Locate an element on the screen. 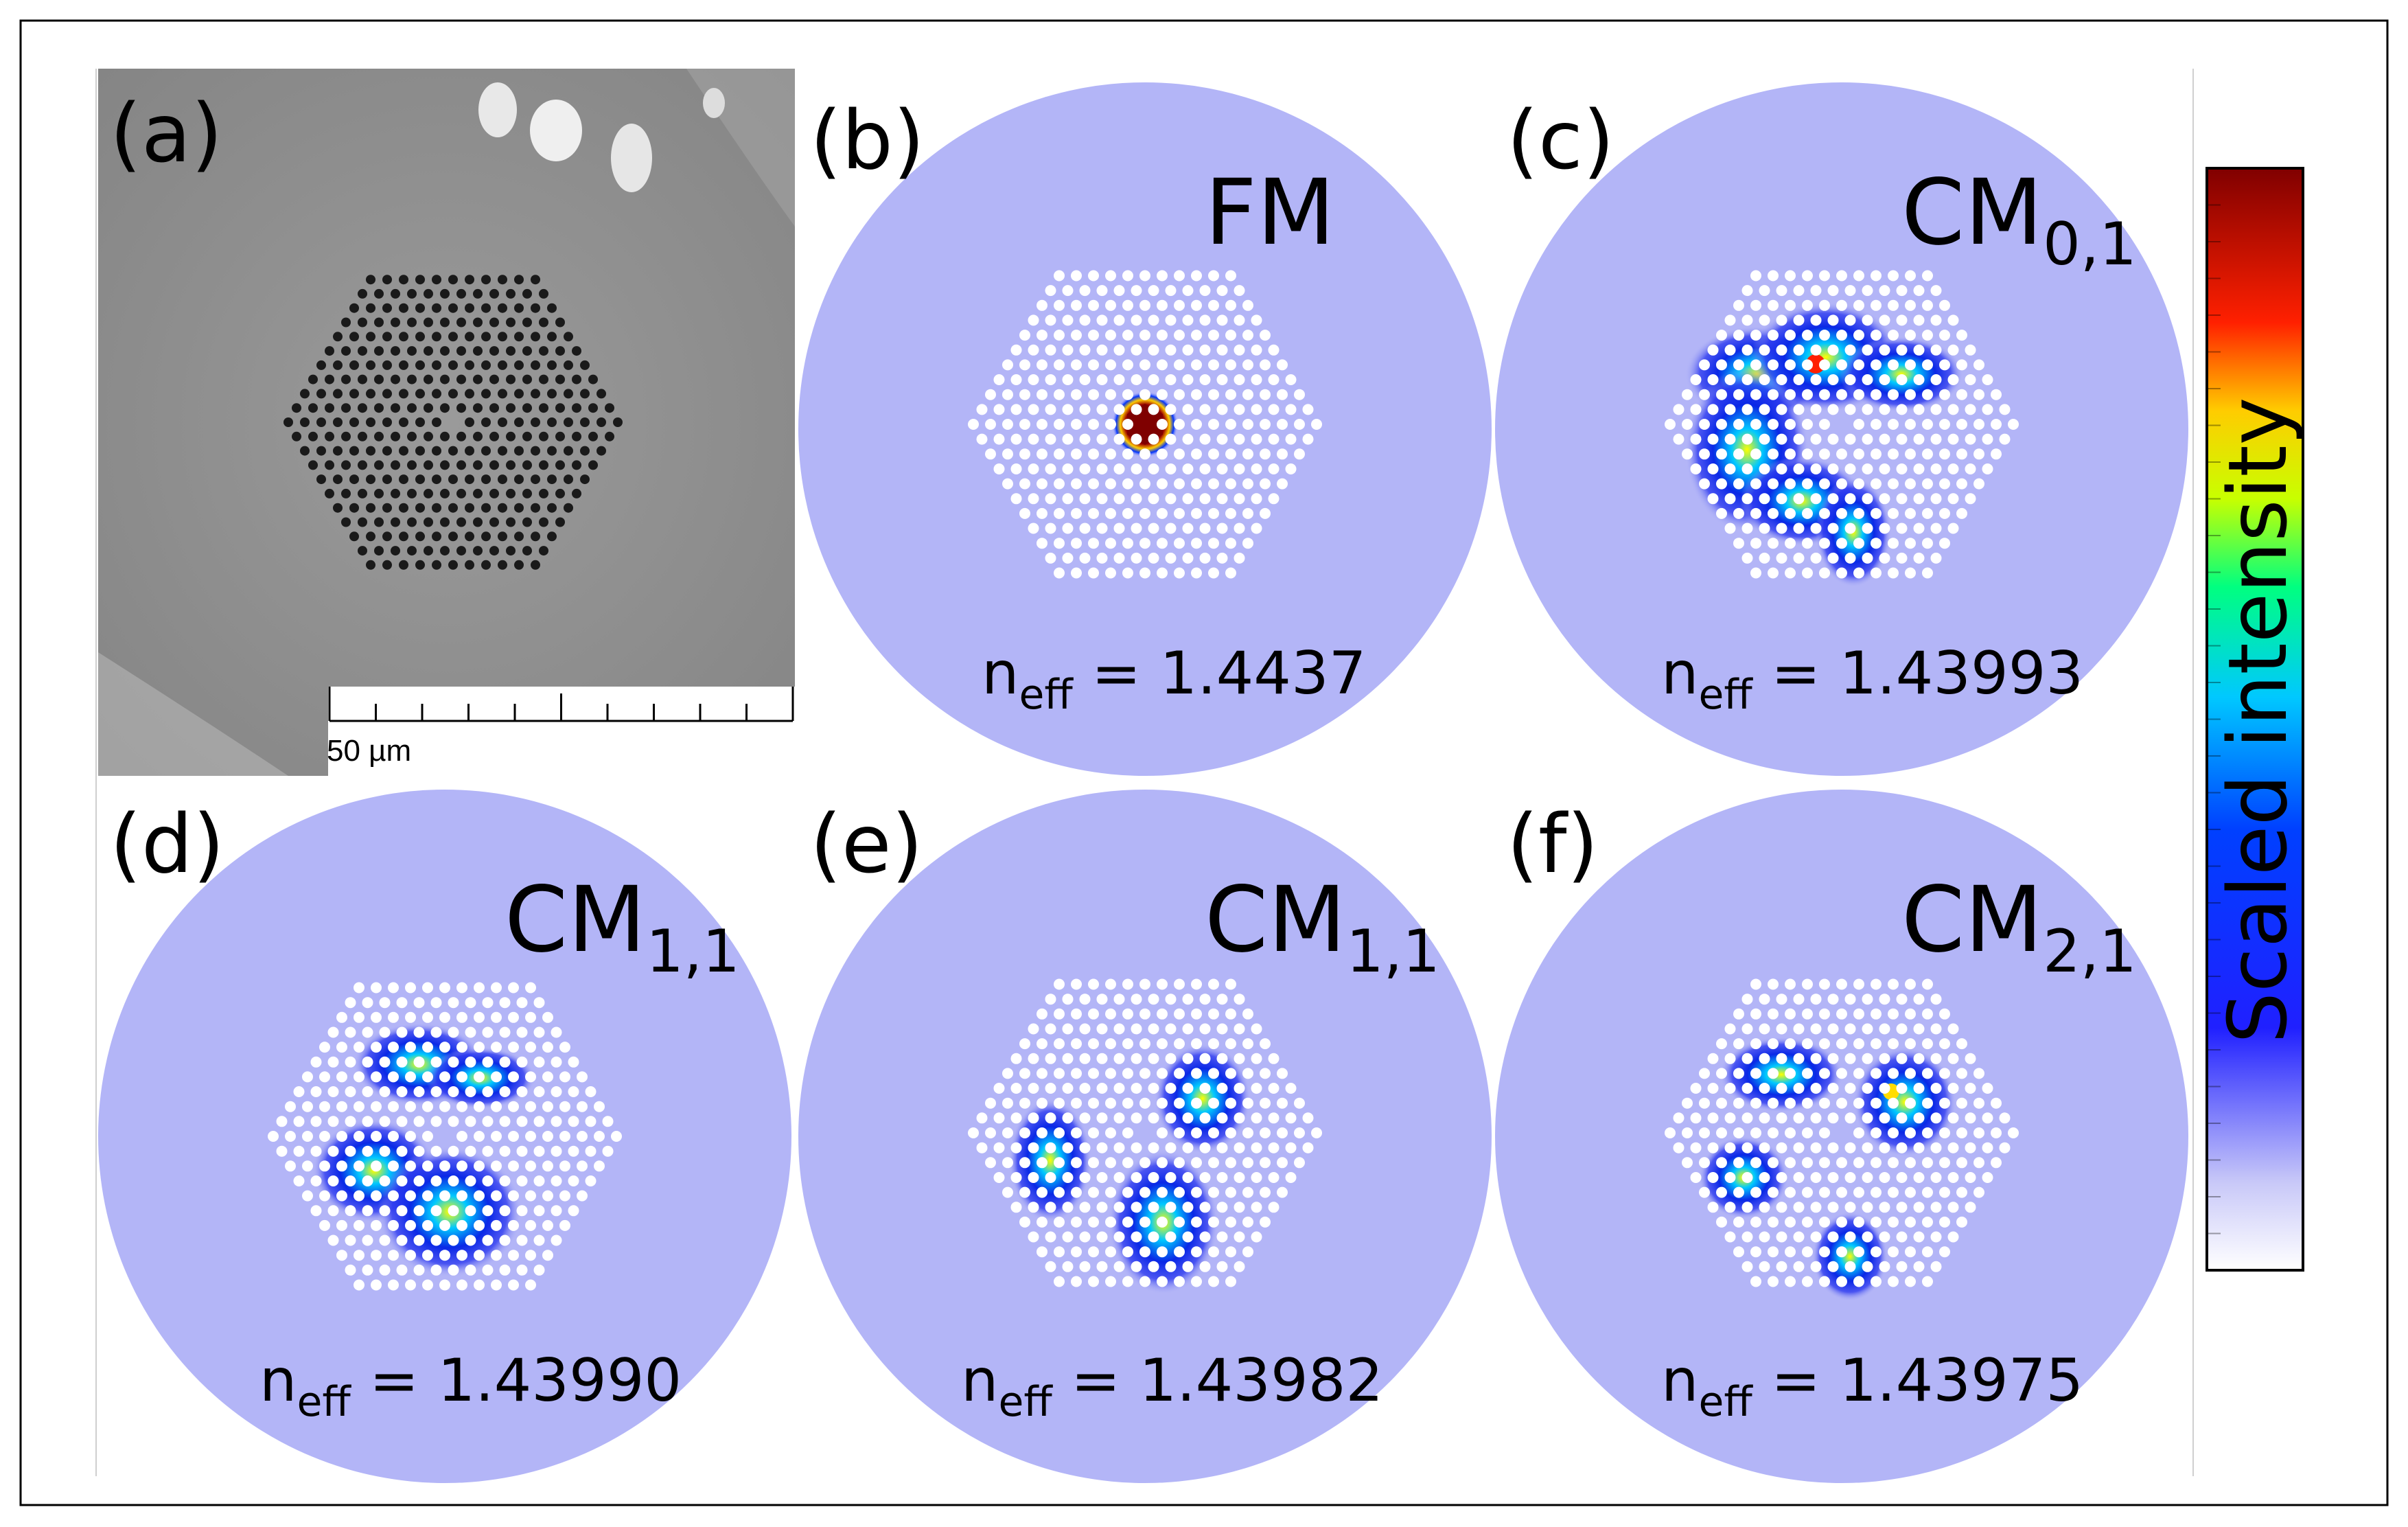  scale-bar-label: 50 µm is located at coordinates (369, 751).